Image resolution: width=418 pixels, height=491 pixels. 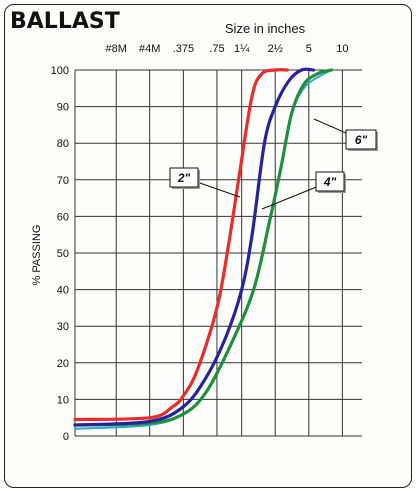 I want to click on callout-label: 2", so click(x=184, y=178).